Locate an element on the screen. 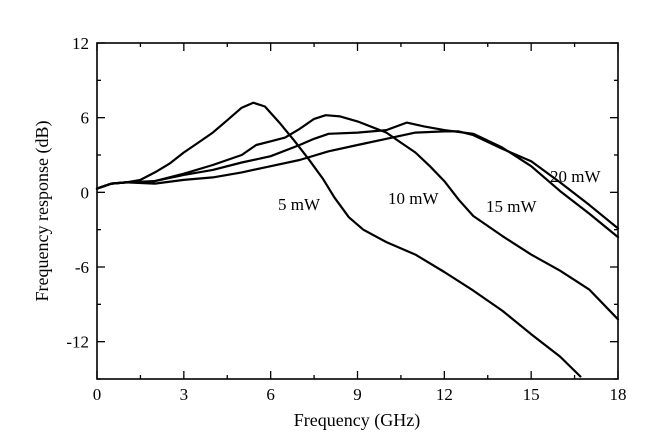 The height and width of the screenshot is (436, 657). y-tick-label: 12 is located at coordinates (80, 43).